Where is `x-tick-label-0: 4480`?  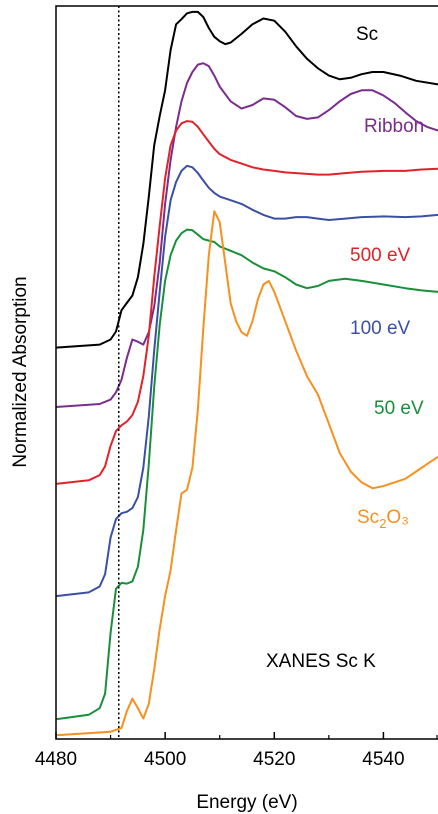 x-tick-label-0: 4480 is located at coordinates (56, 759).